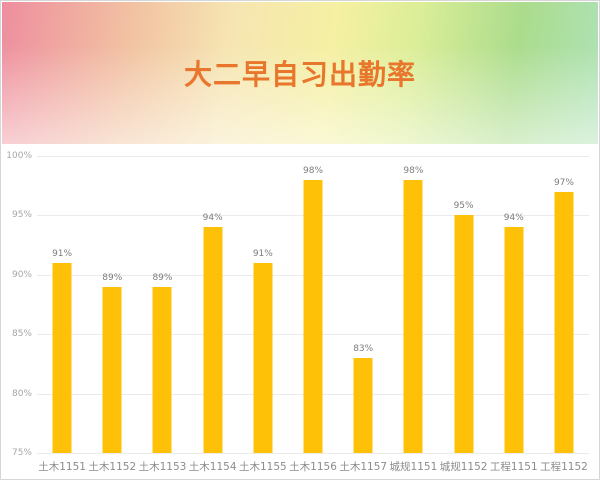  I want to click on x-axis-tick-label: 土木1153, so click(162, 467).